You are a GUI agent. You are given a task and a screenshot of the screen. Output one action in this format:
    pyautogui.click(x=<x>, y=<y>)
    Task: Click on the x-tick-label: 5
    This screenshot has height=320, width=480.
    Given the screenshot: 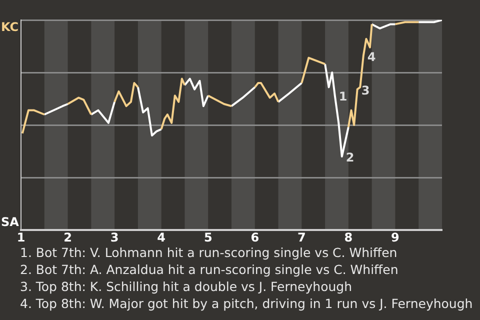 What is the action you would take?
    pyautogui.click(x=208, y=237)
    